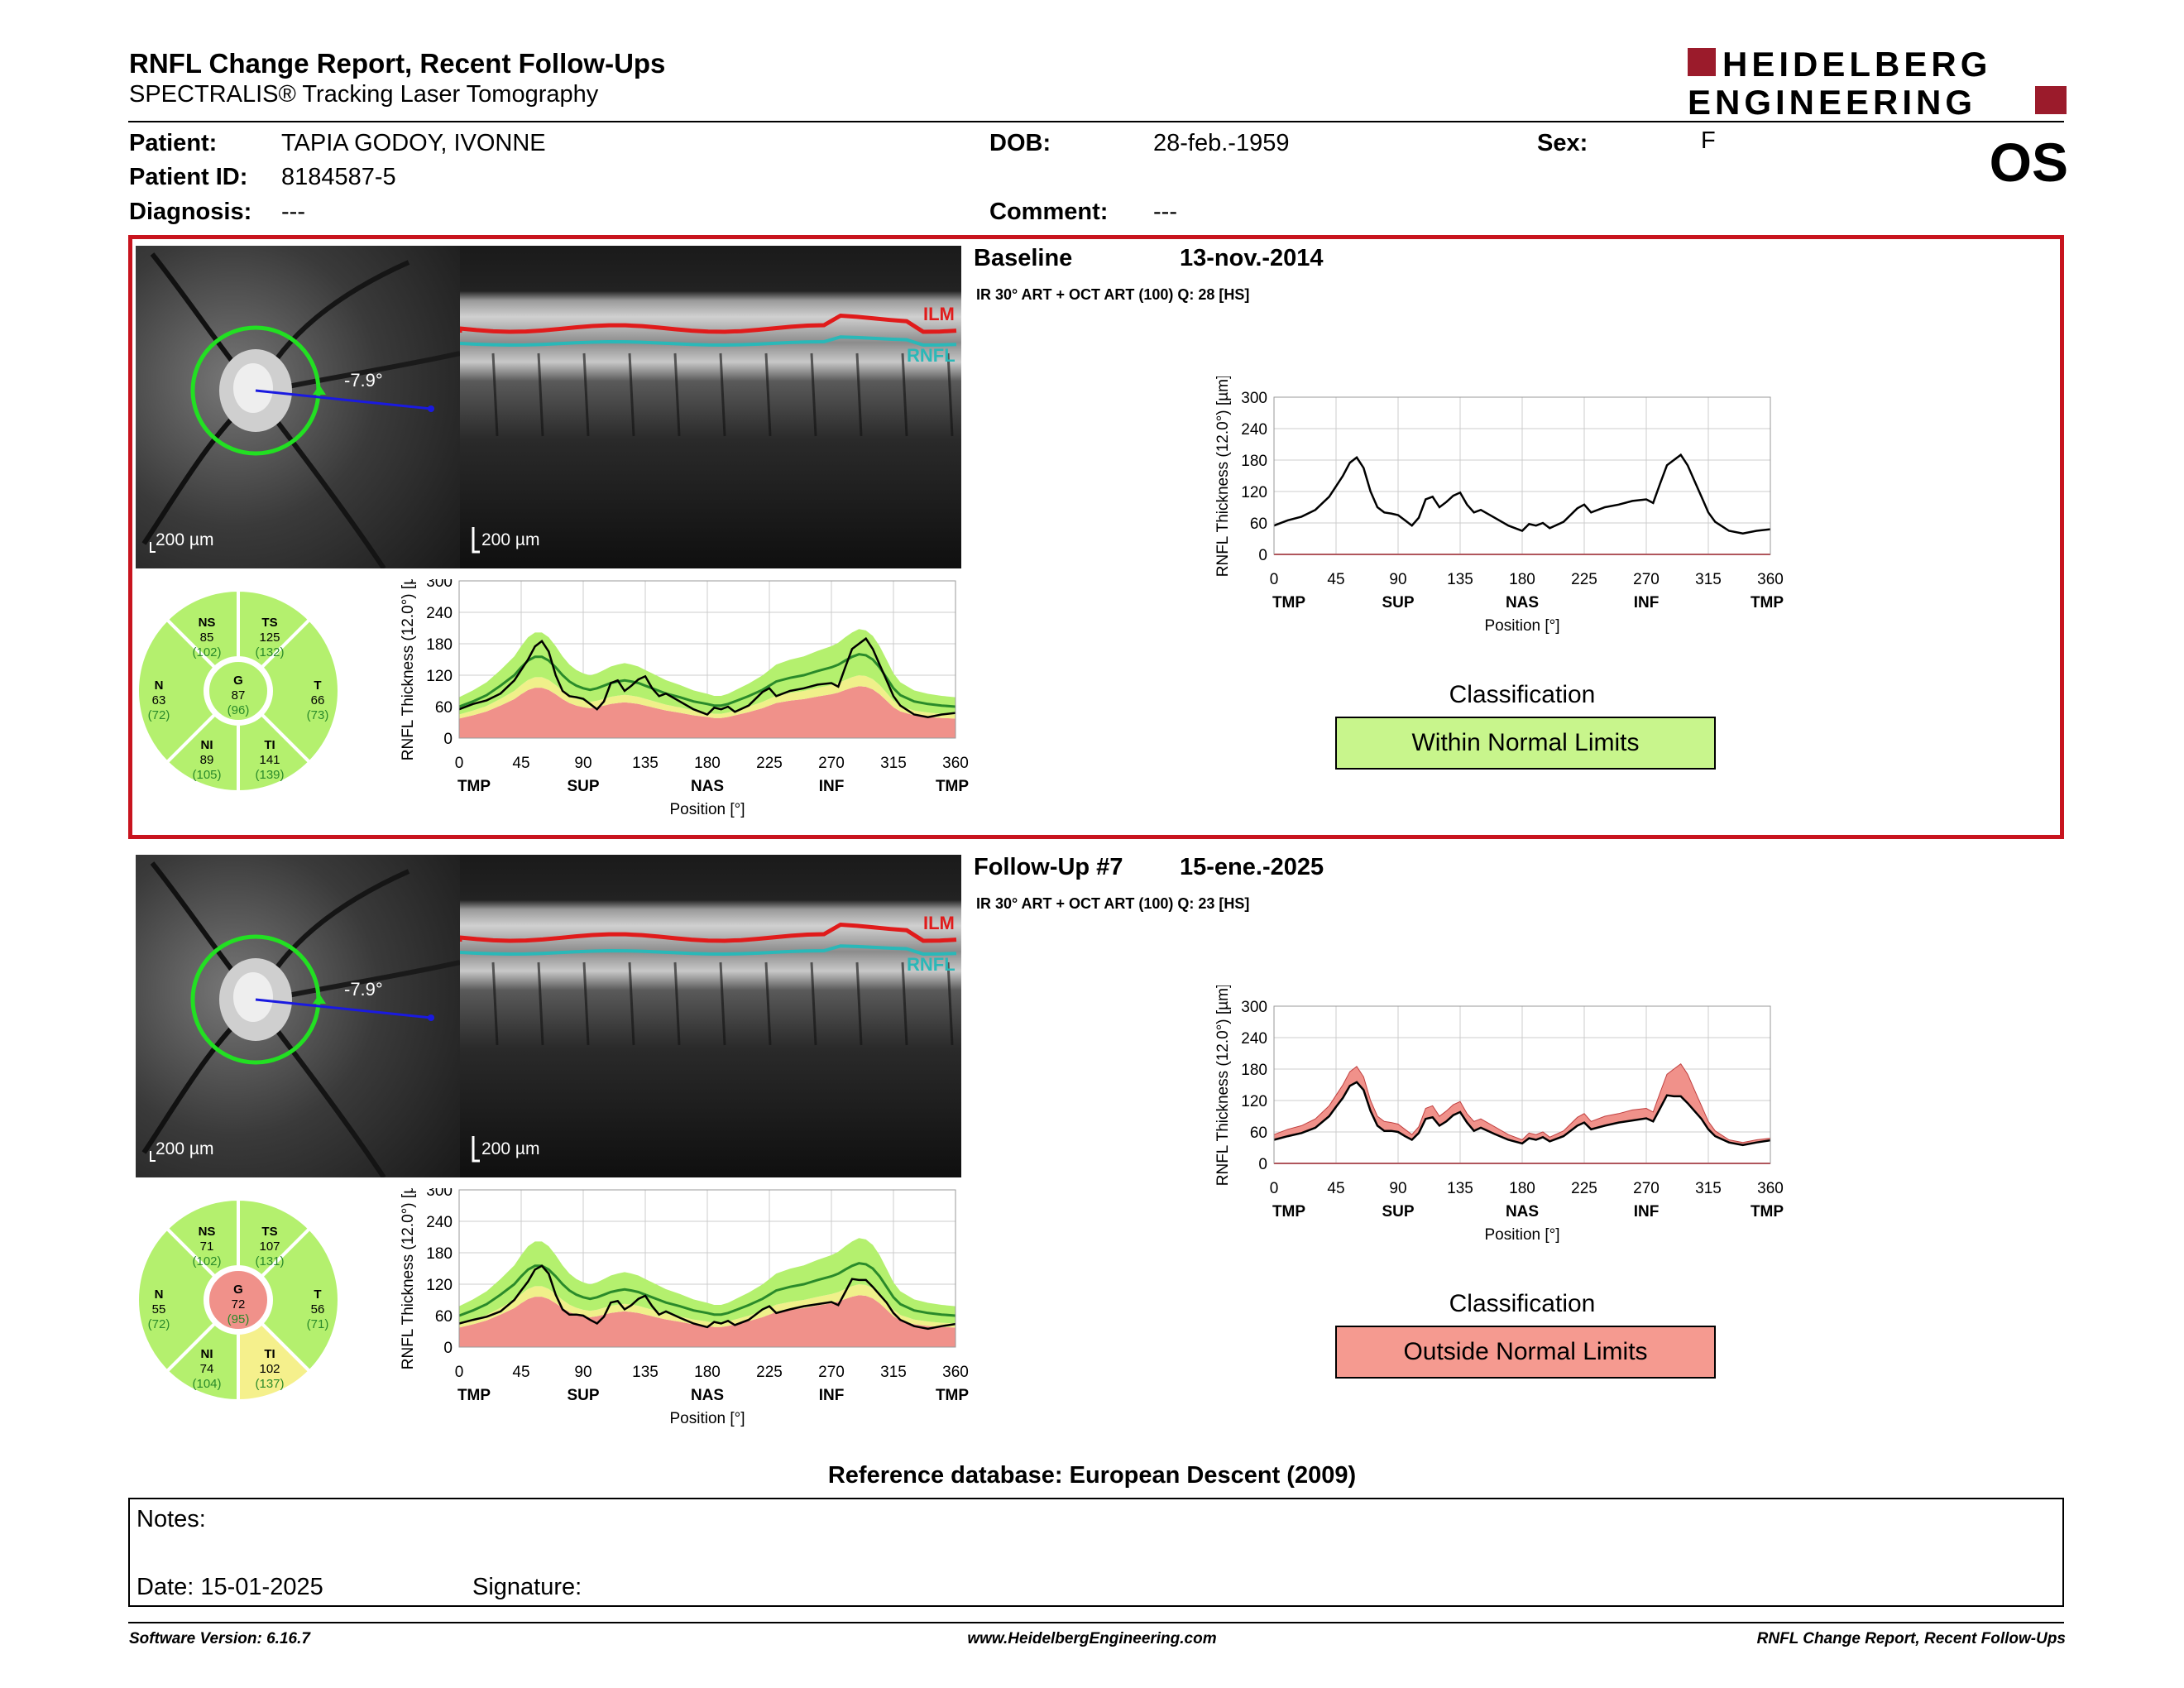 Image resolution: width=2184 pixels, height=1688 pixels. What do you see at coordinates (1522, 694) in the screenshot?
I see `classification-title: Classification` at bounding box center [1522, 694].